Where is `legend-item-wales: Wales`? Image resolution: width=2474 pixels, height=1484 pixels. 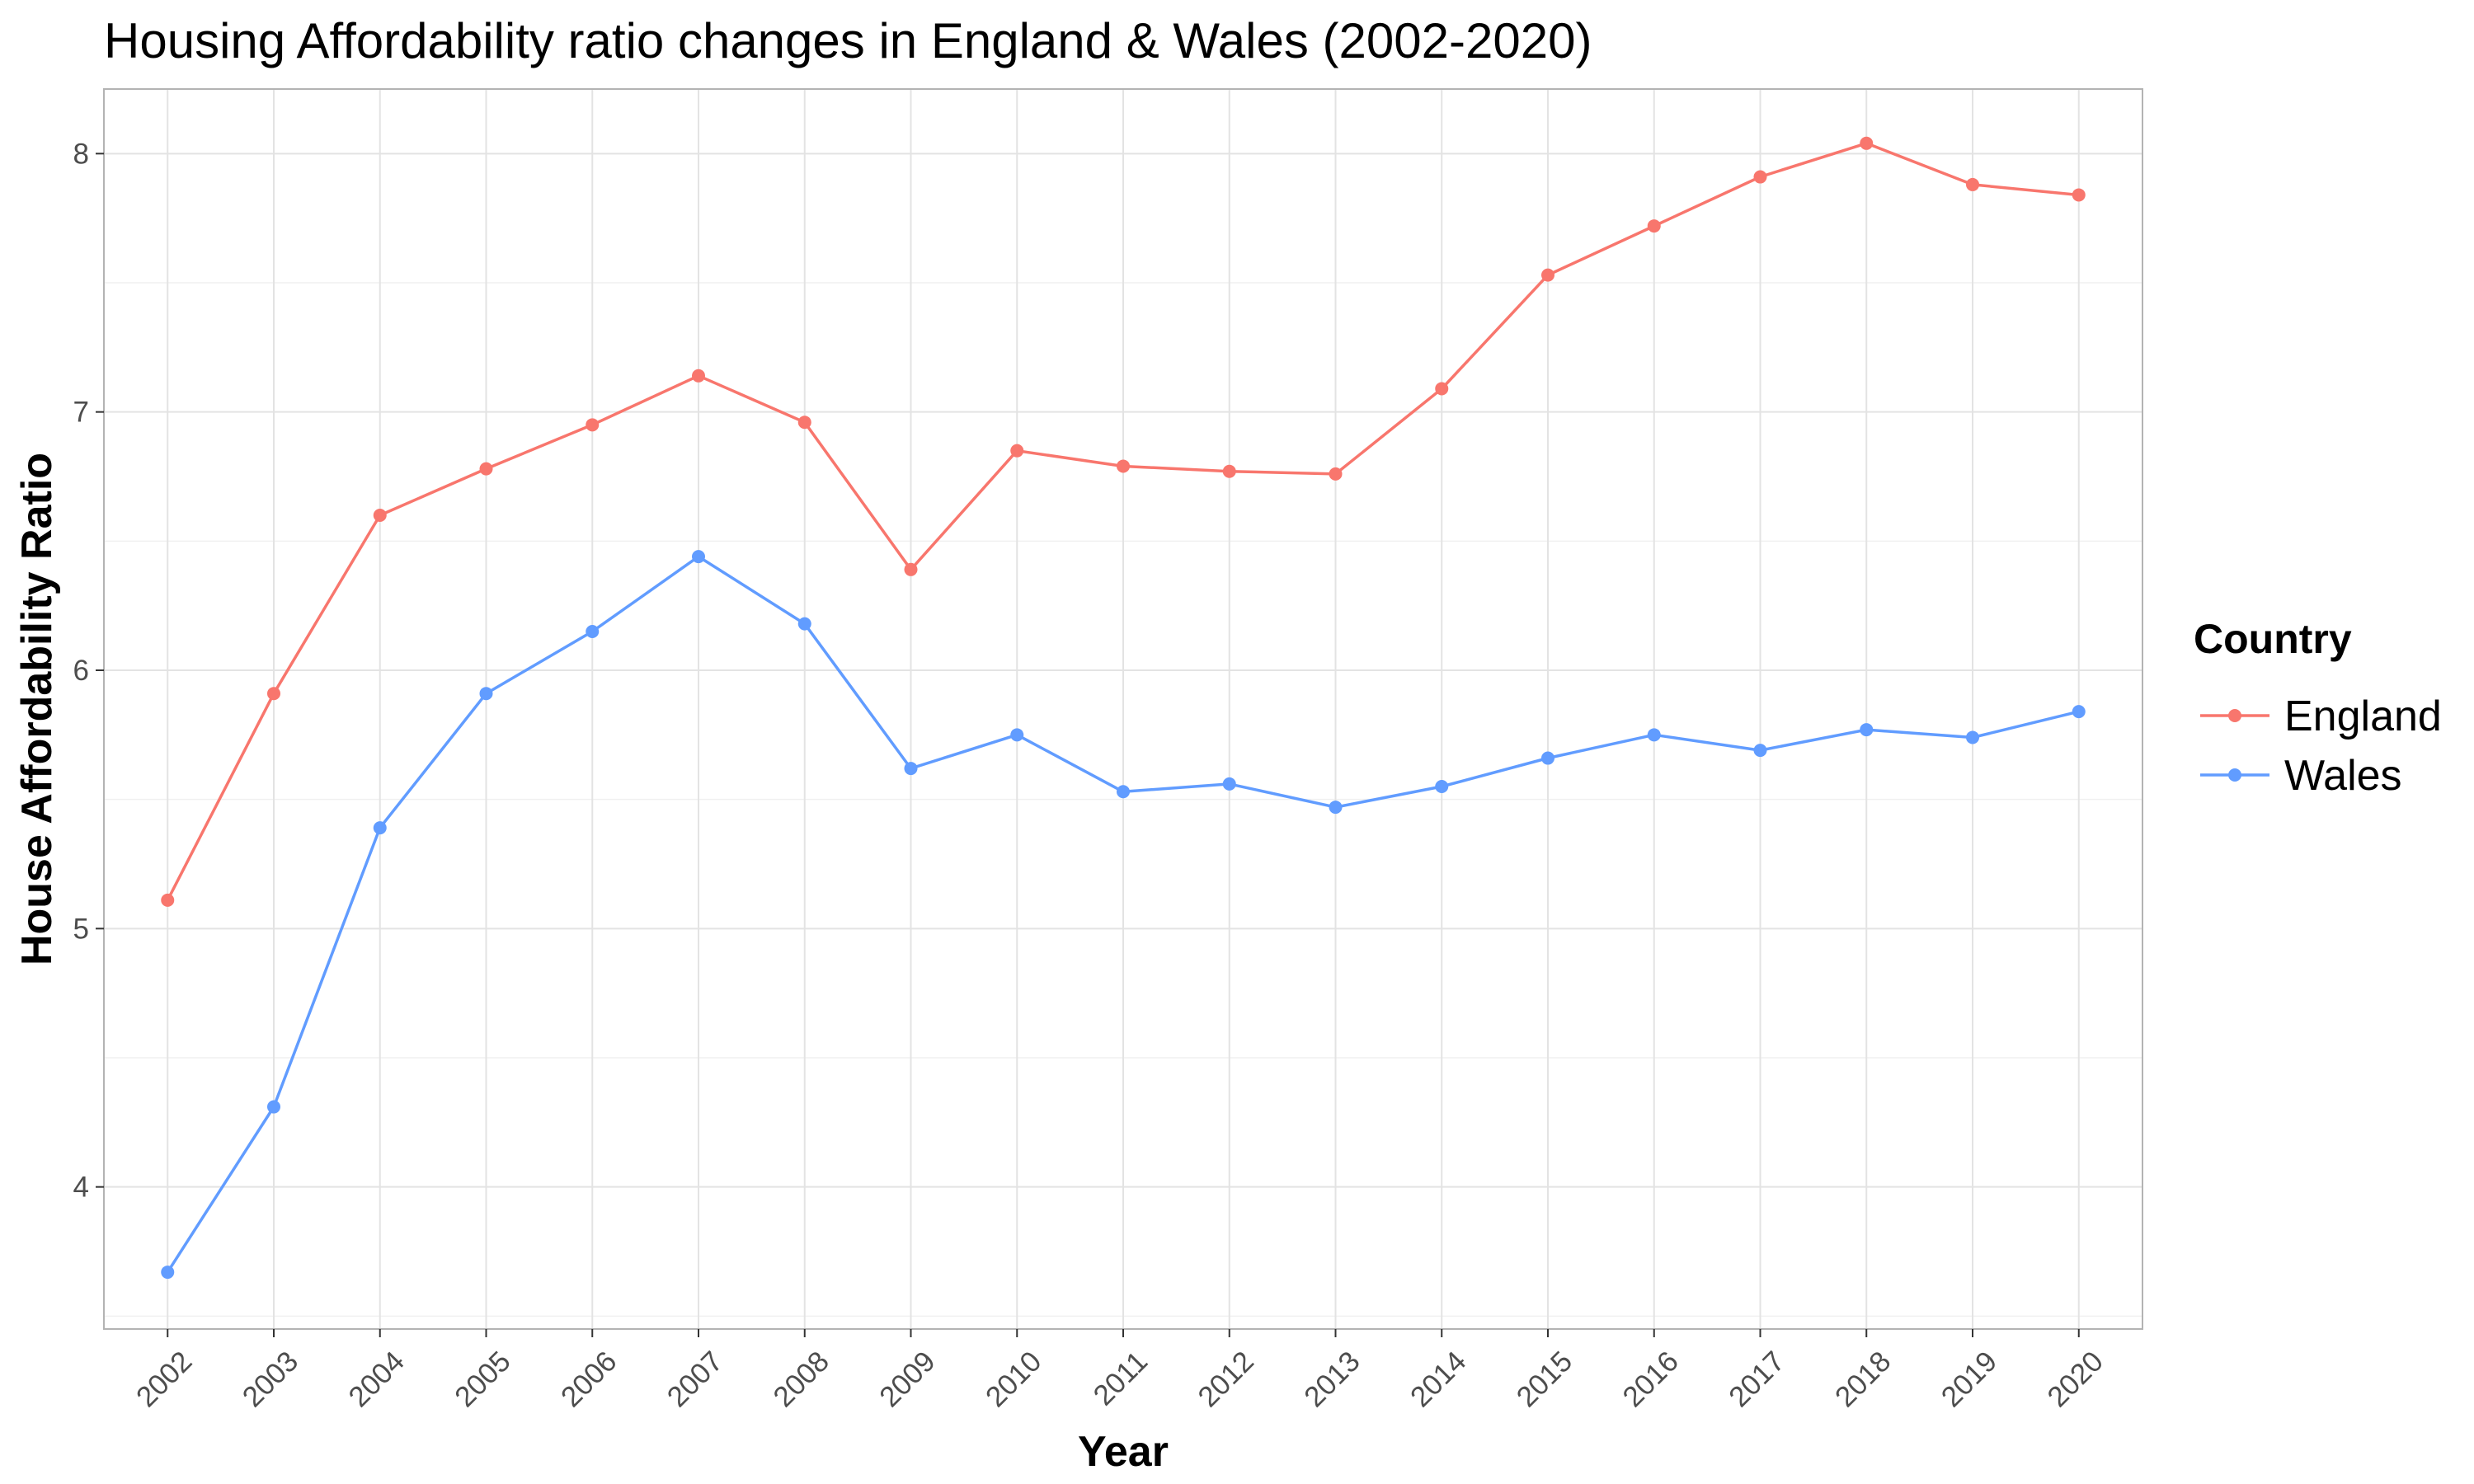 legend-item-wales: Wales is located at coordinates (2301, 776).